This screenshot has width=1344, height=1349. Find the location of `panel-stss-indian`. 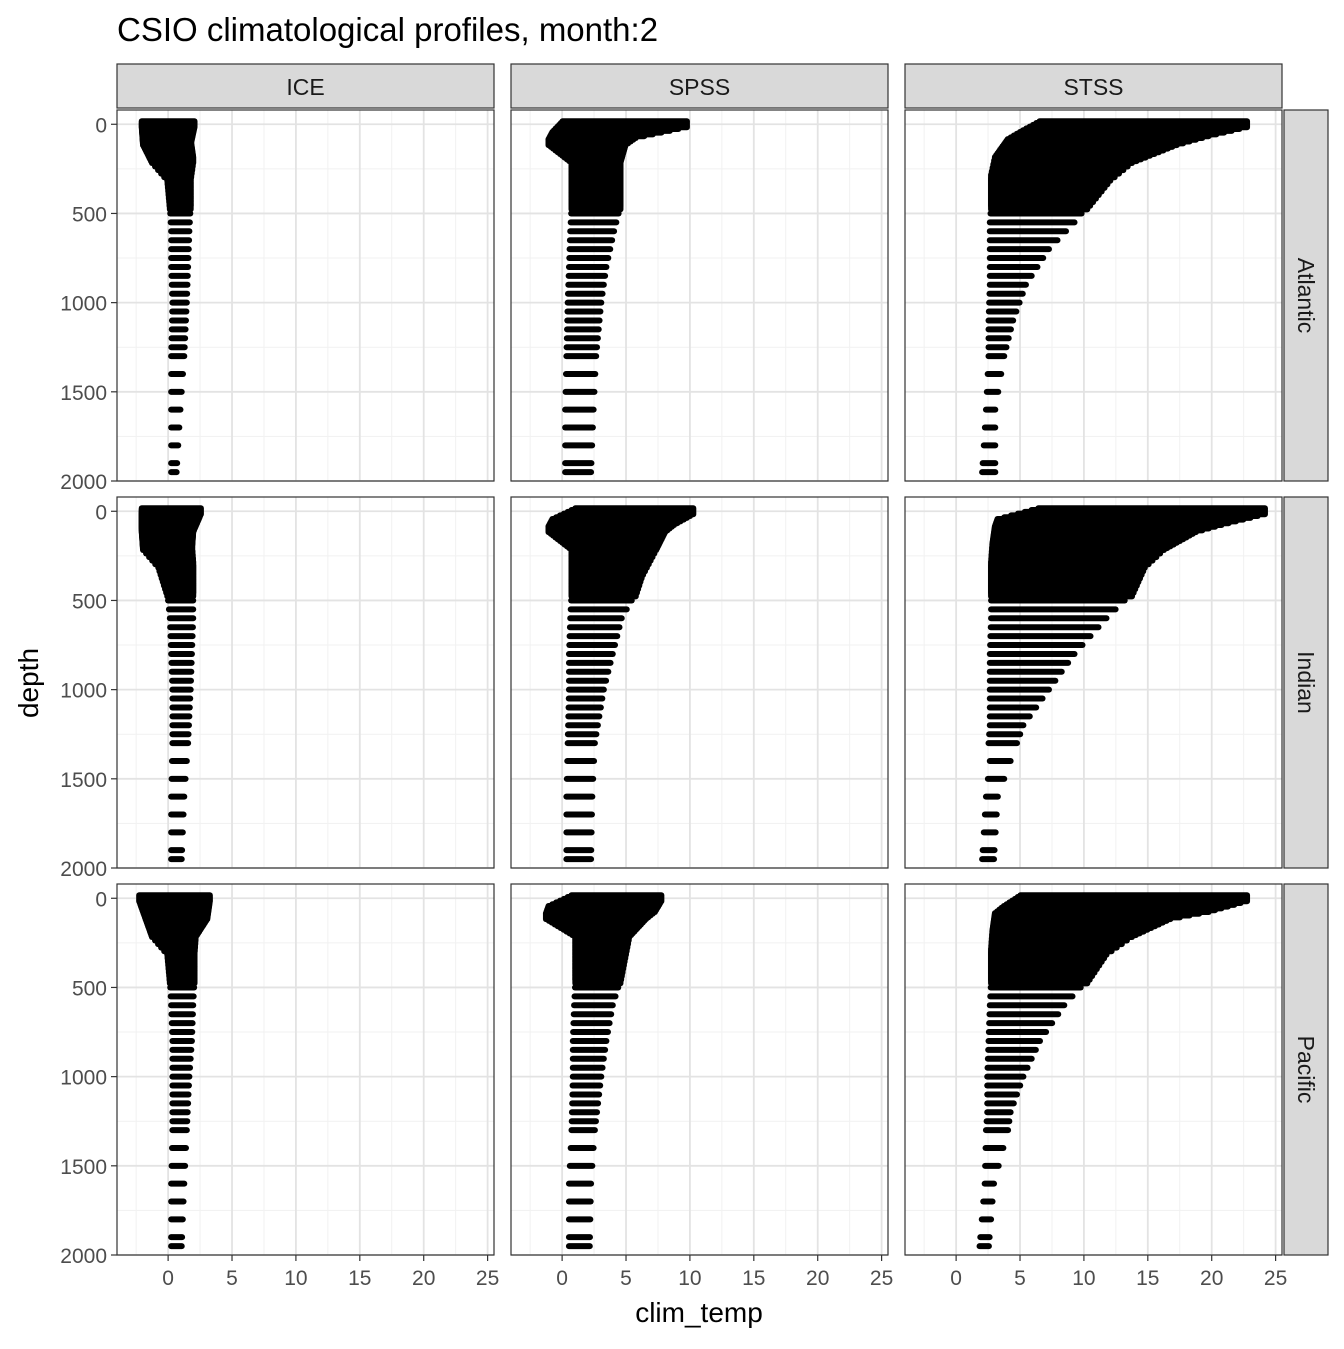

panel-stss-indian is located at coordinates (1093, 682).